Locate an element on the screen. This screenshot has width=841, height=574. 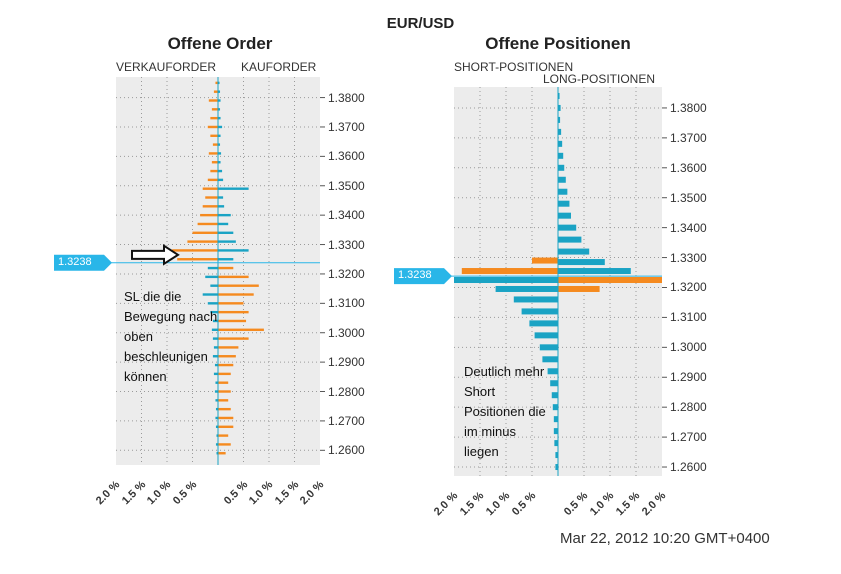
chart2-ytick-label: 1.2900 is located at coordinates (688, 377).